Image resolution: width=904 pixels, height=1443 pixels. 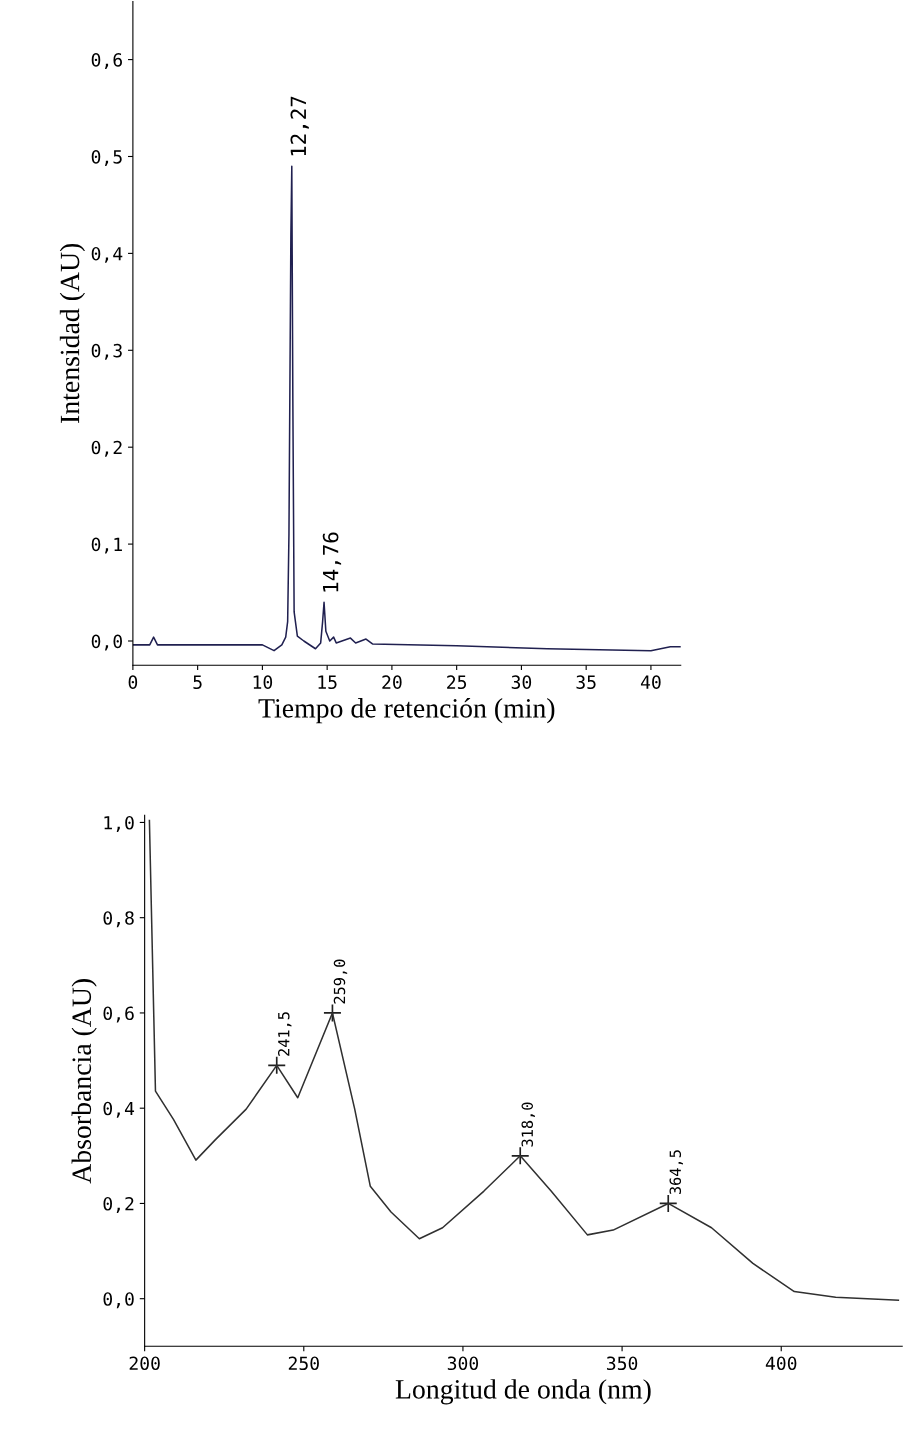 What do you see at coordinates (284, 1034) in the screenshot?
I see `annotation: 241,5` at bounding box center [284, 1034].